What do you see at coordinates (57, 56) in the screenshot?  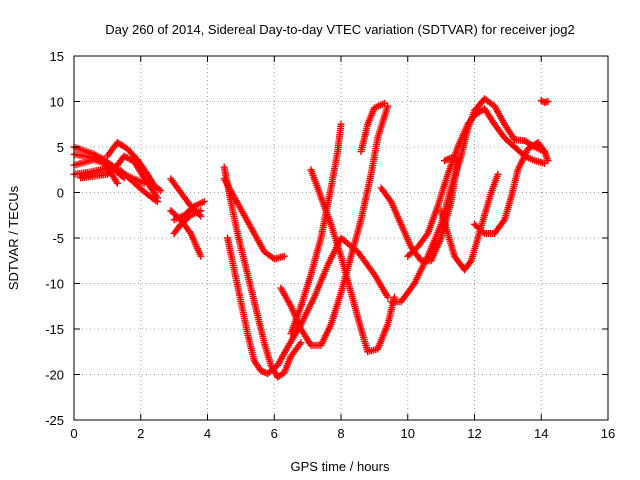 I see `y-tick-label: 15` at bounding box center [57, 56].